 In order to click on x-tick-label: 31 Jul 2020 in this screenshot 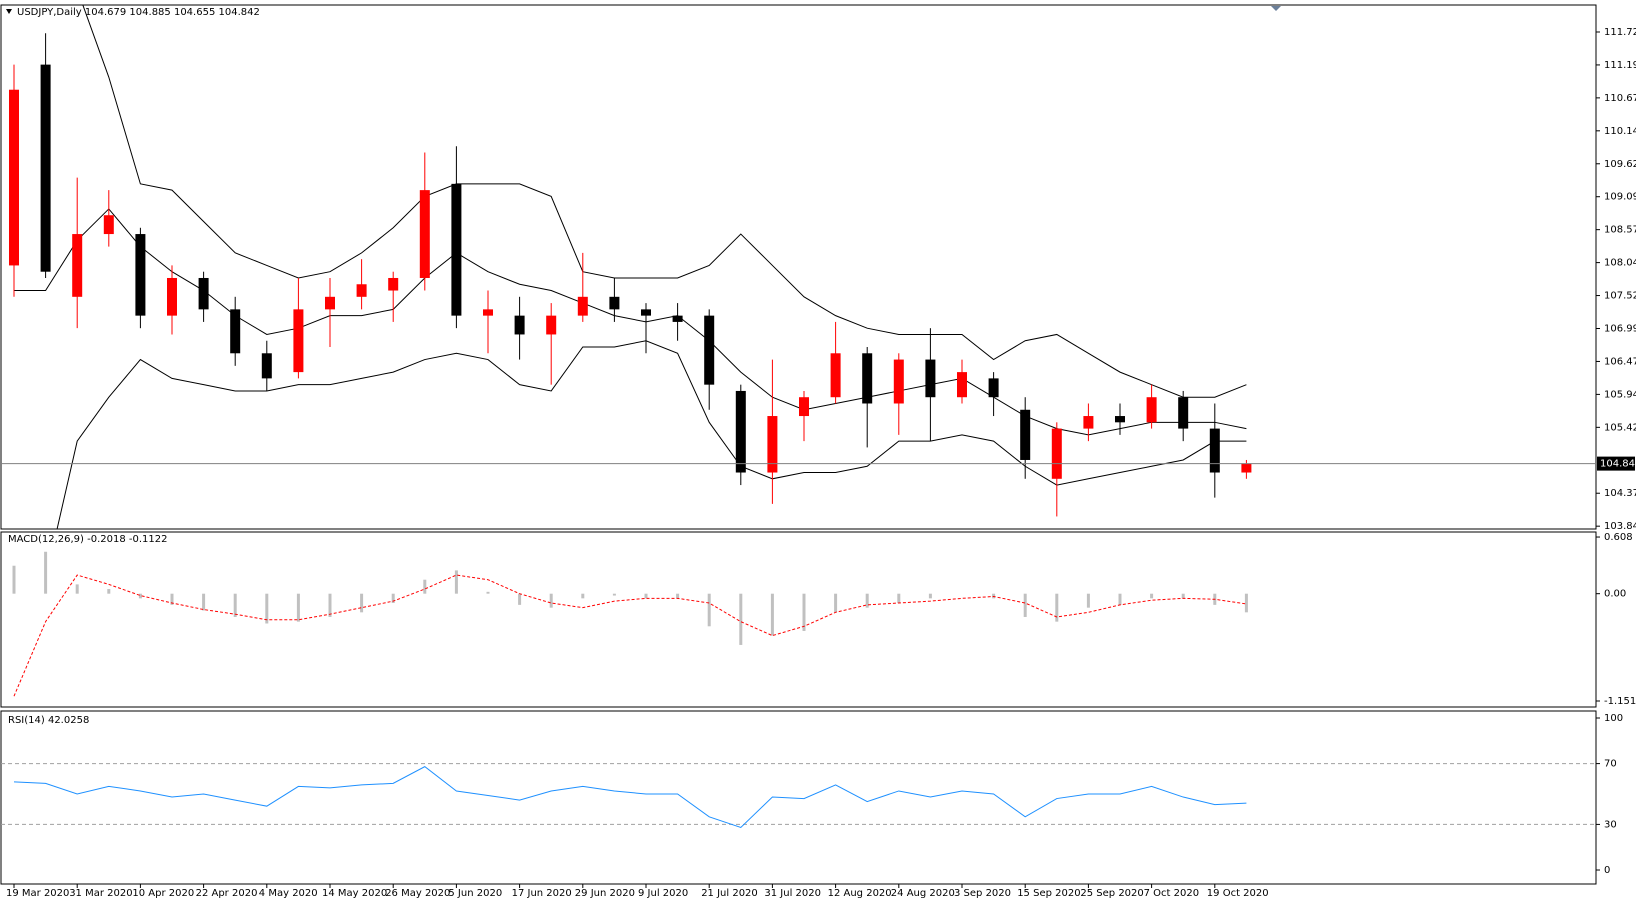, I will do `click(792, 893)`.